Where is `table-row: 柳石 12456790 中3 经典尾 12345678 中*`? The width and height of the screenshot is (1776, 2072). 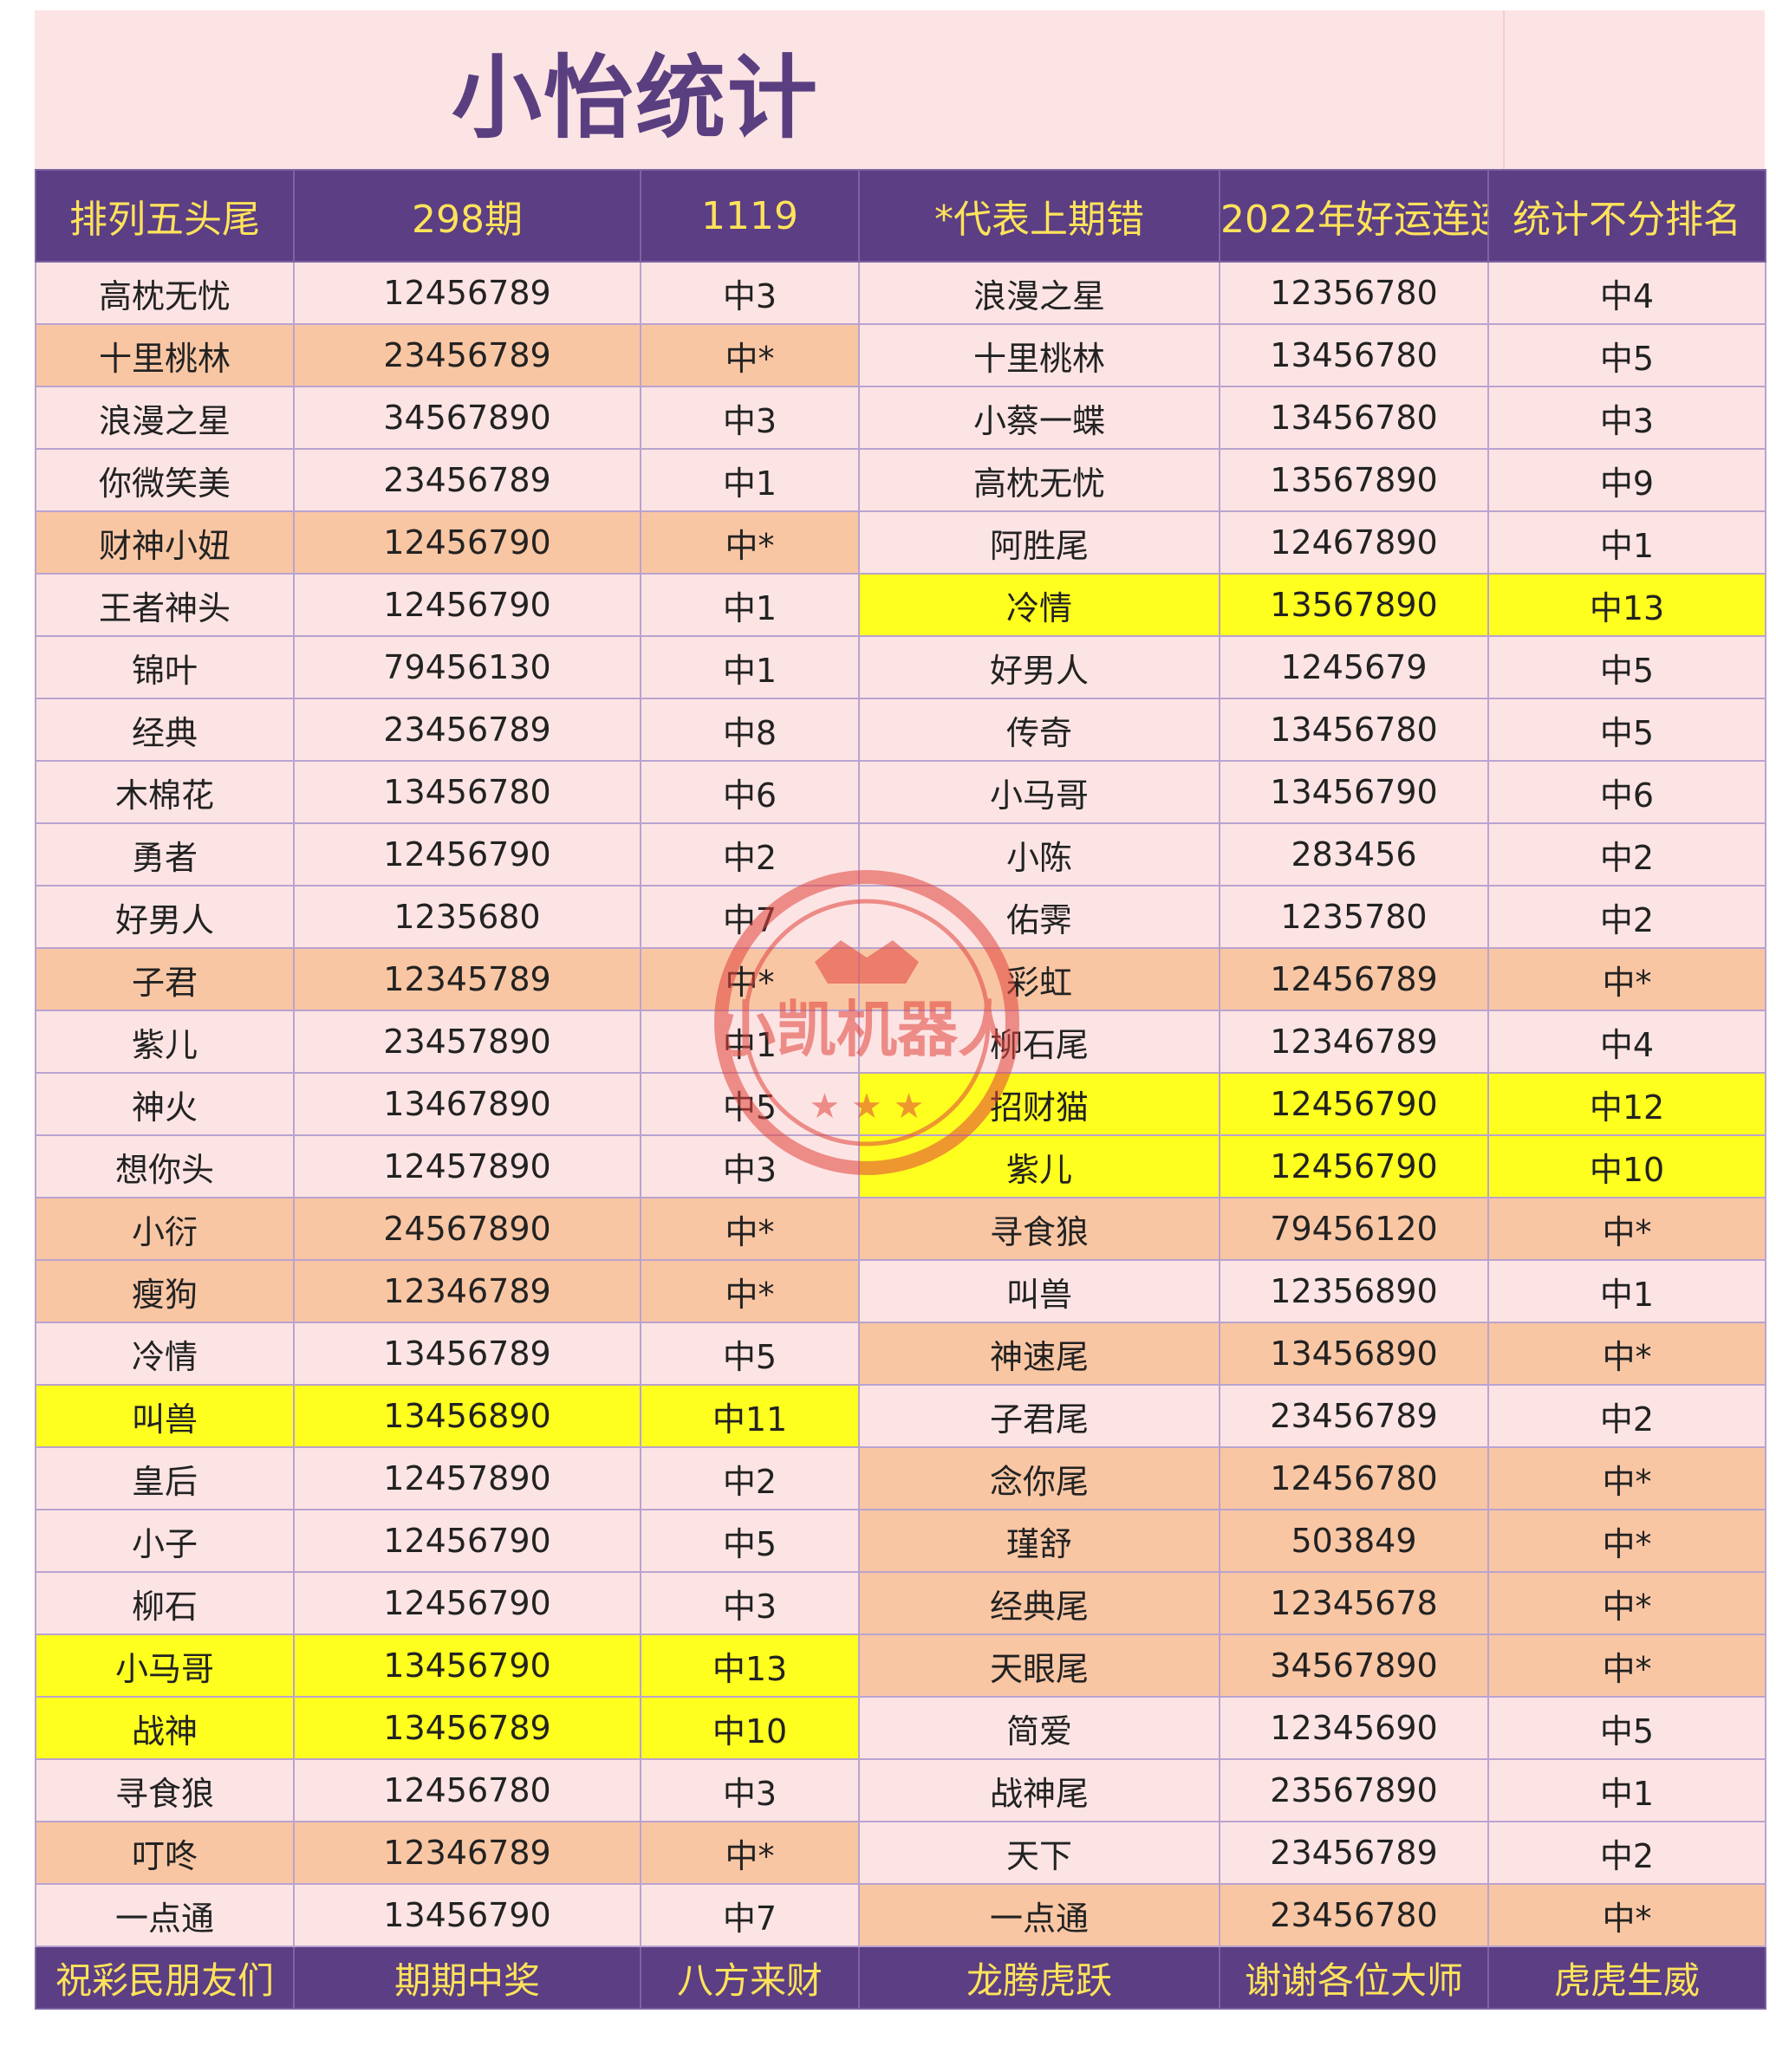 table-row: 柳石 12456790 中3 经典尾 12345678 中* is located at coordinates (900, 1603).